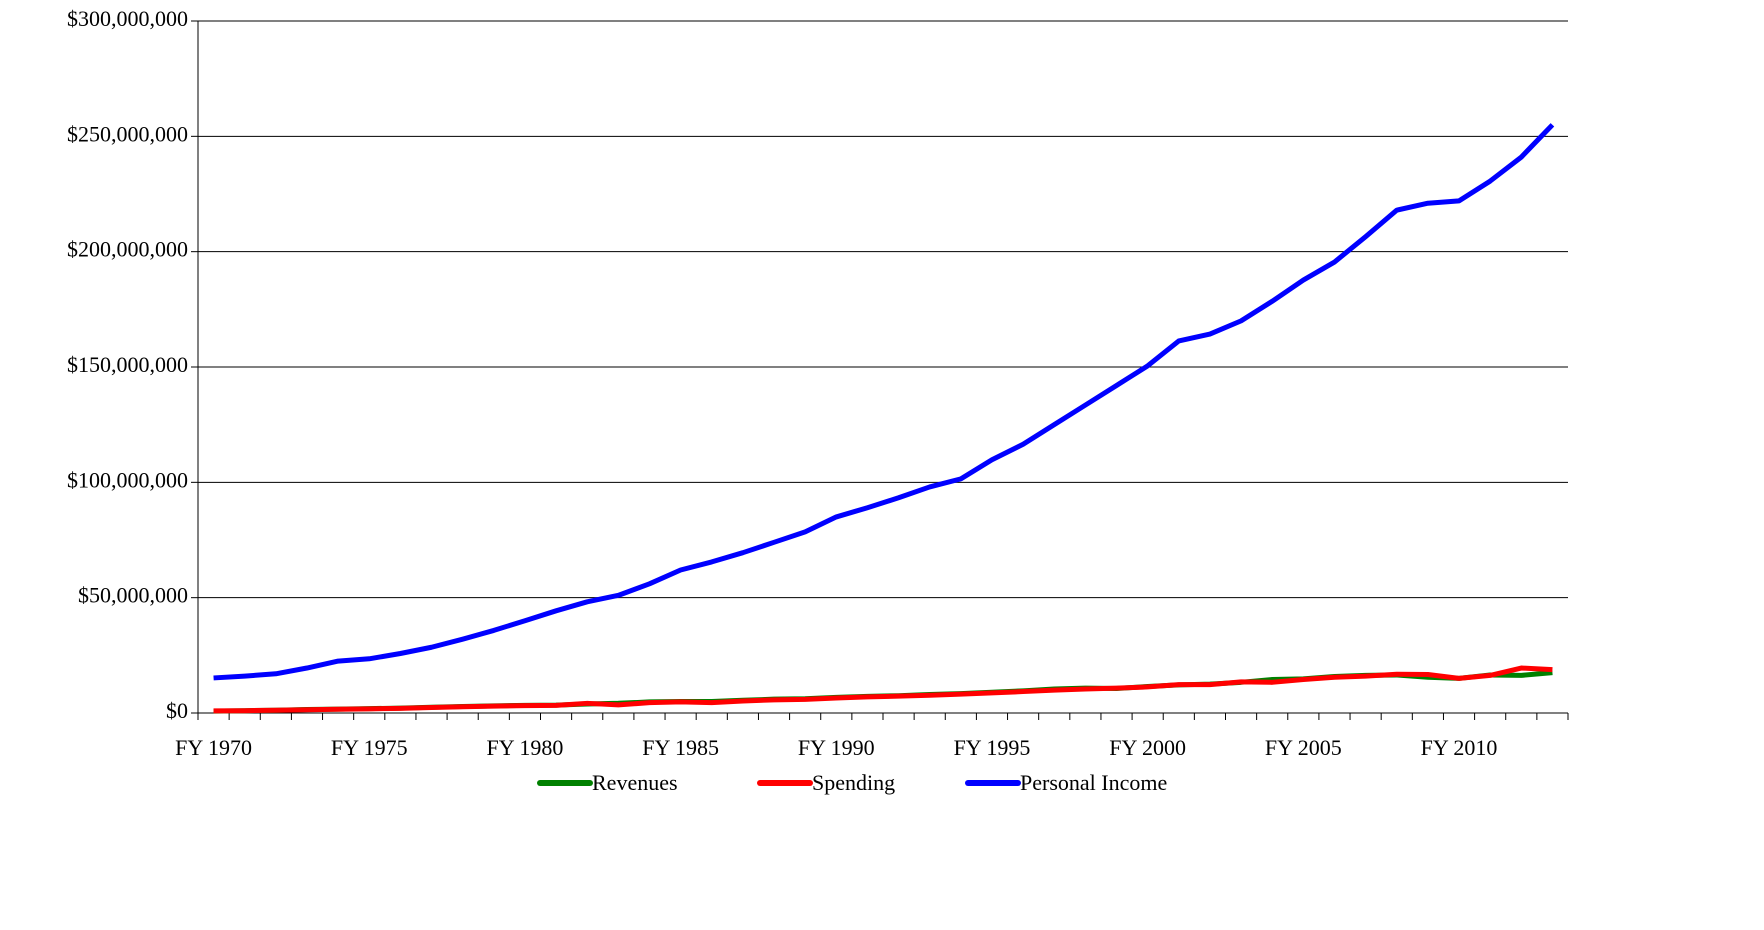 The width and height of the screenshot is (1764, 930). What do you see at coordinates (635, 782) in the screenshot?
I see `legend-label: Revenues` at bounding box center [635, 782].